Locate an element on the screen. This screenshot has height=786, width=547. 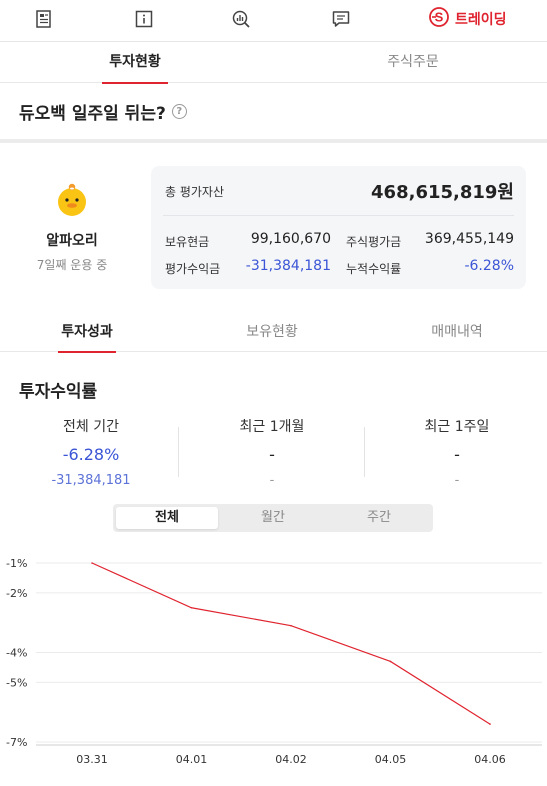
top-nav-bar: S 트레이딩 is located at coordinates (273, 21).